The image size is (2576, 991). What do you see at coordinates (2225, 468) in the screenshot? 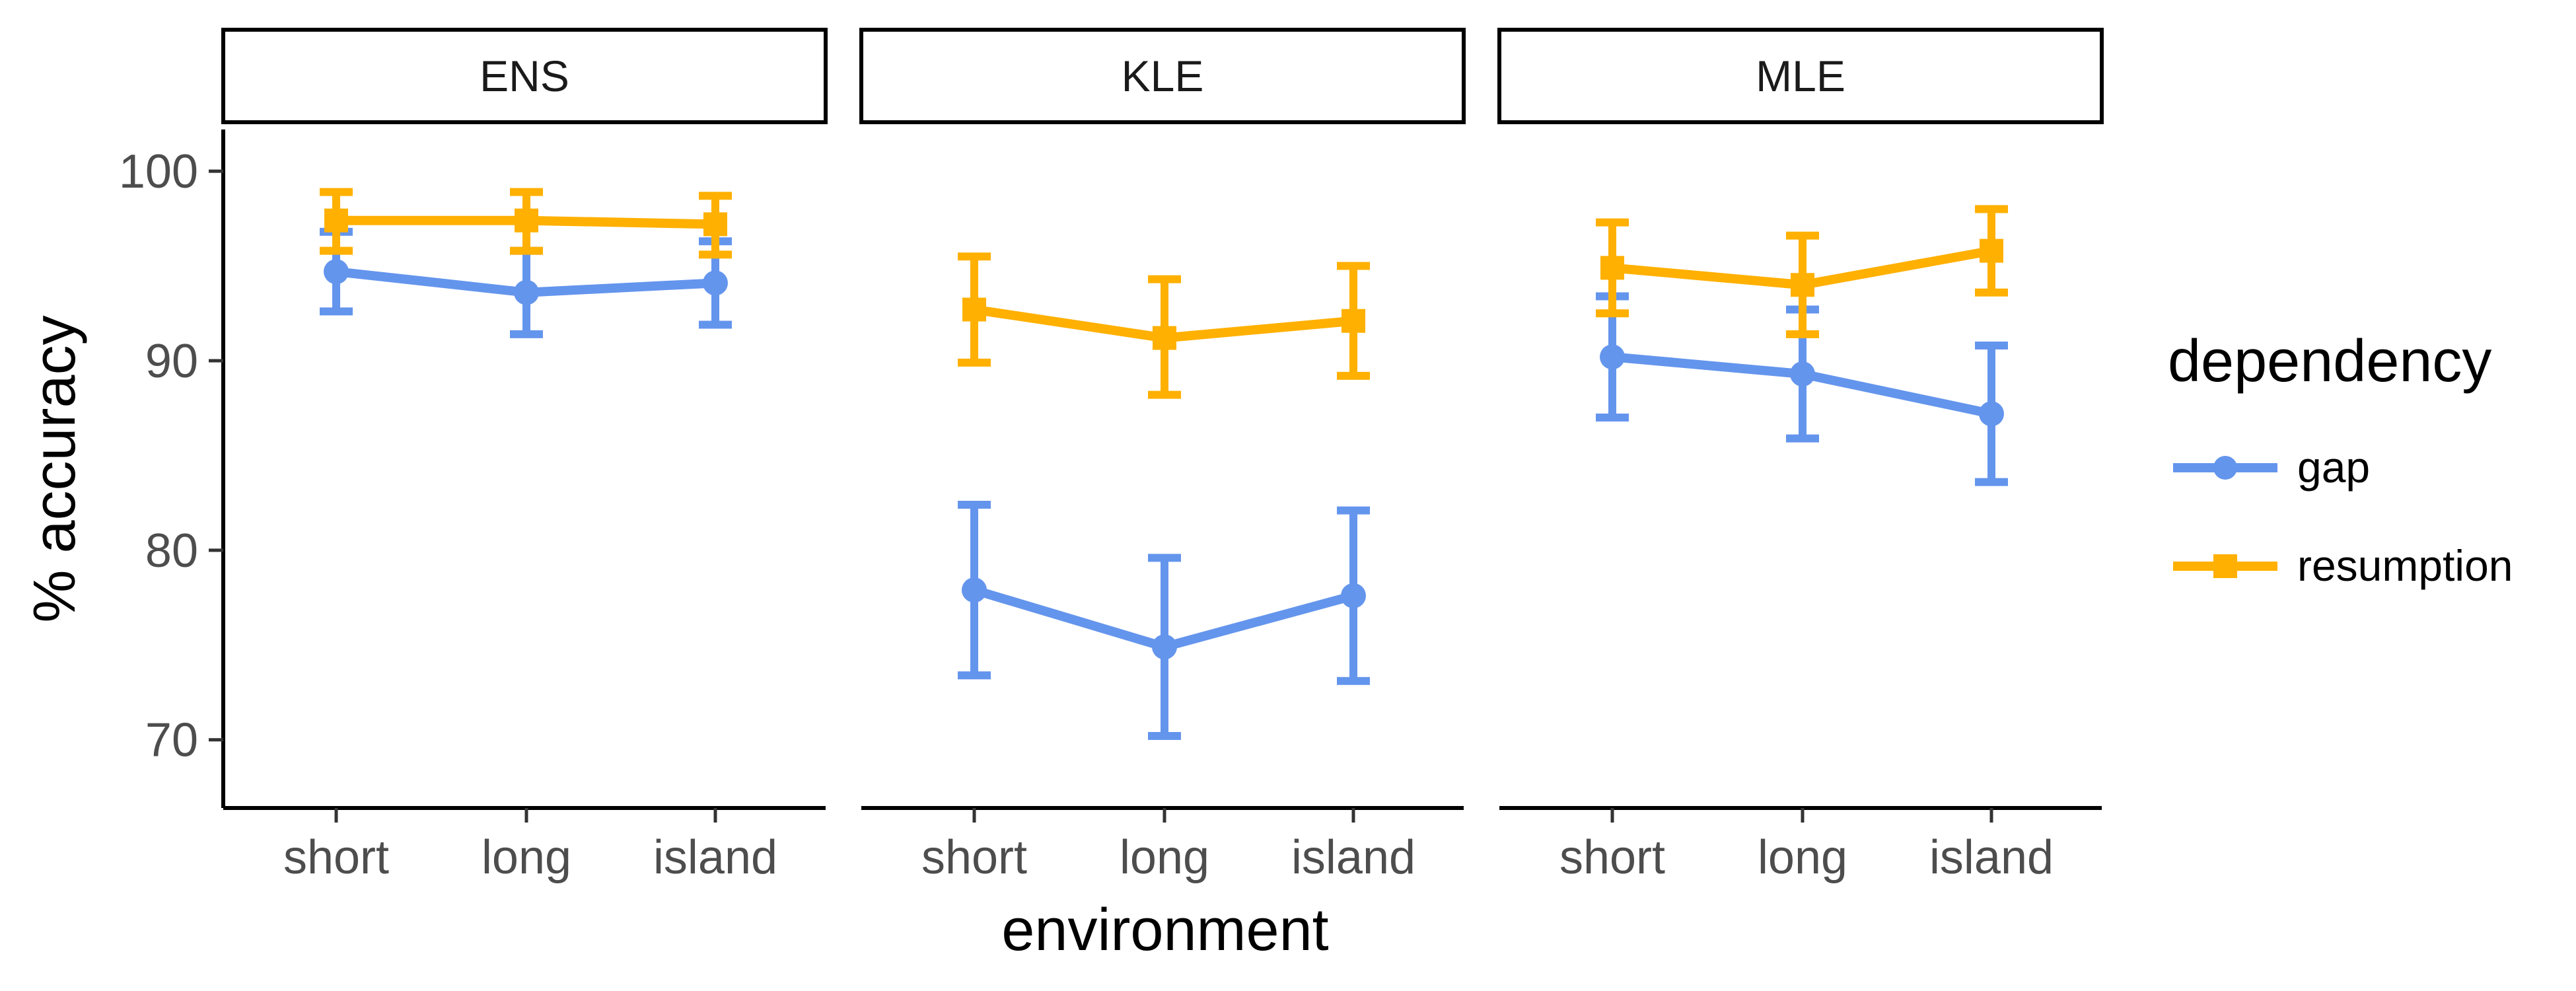
I see `legend-key-gap-marker` at bounding box center [2225, 468].